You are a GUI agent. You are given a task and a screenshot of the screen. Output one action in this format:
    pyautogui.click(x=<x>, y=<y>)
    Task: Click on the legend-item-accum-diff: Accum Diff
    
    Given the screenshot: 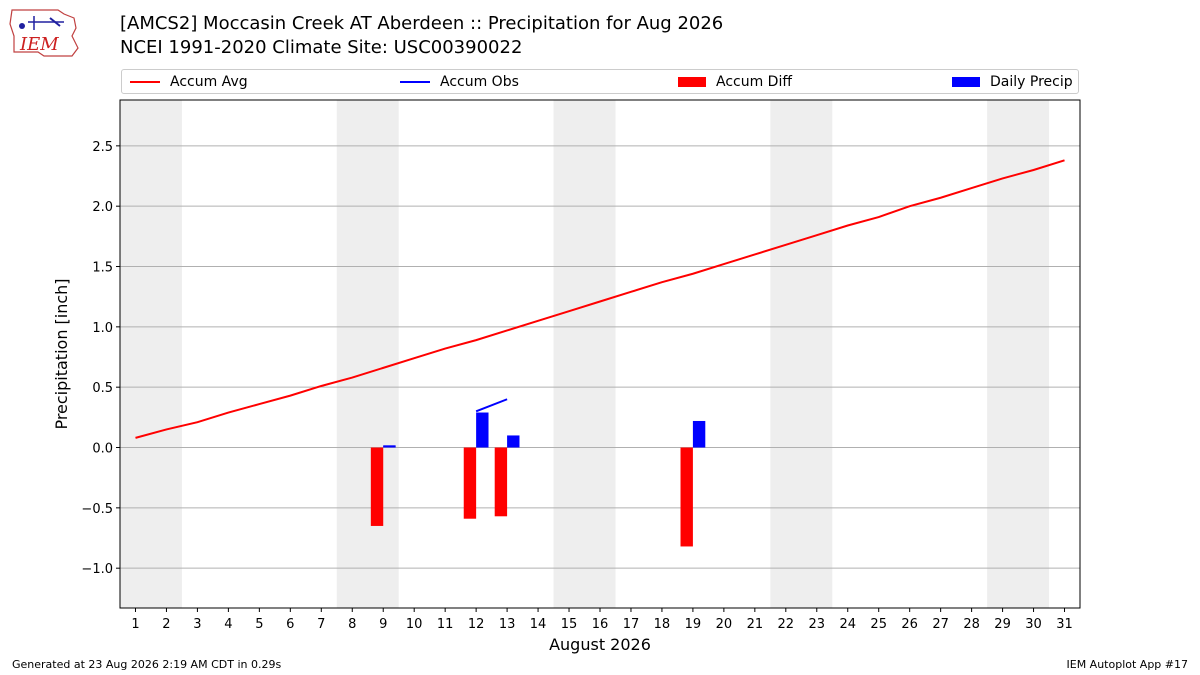 What is the action you would take?
    pyautogui.click(x=735, y=82)
    